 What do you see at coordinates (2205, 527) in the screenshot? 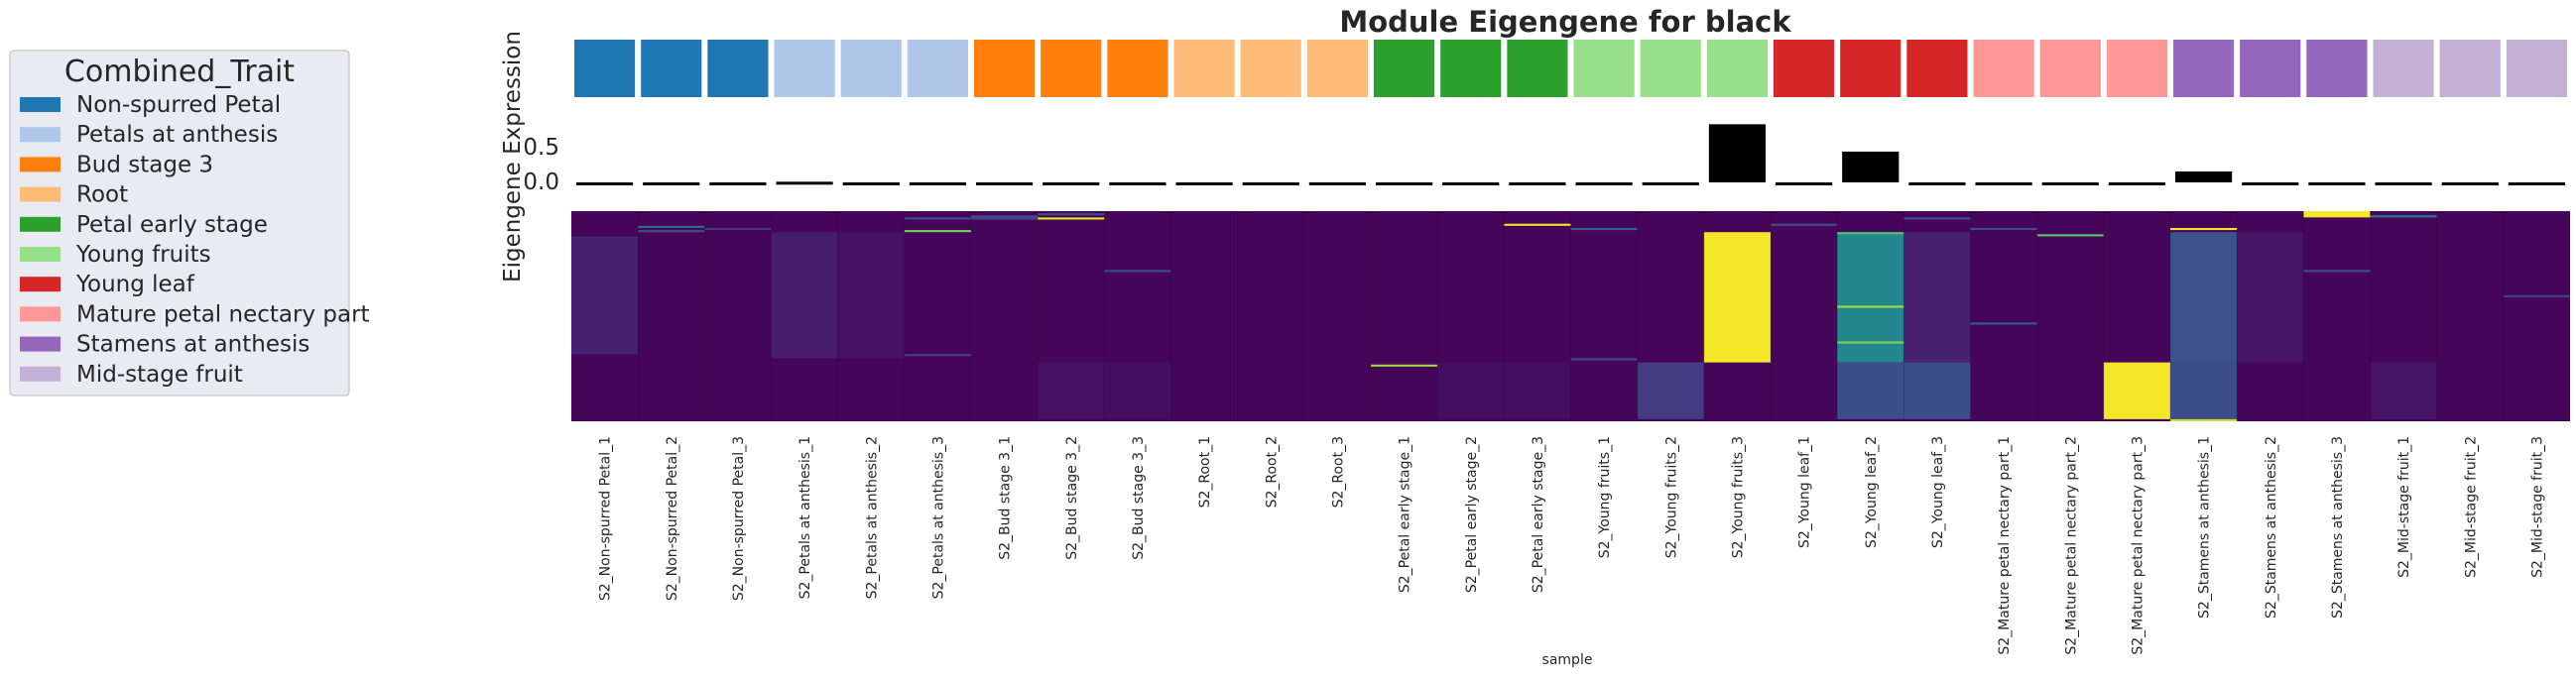
I see `x-tick-label: S2_Stamens at anthesis_1` at bounding box center [2205, 527].